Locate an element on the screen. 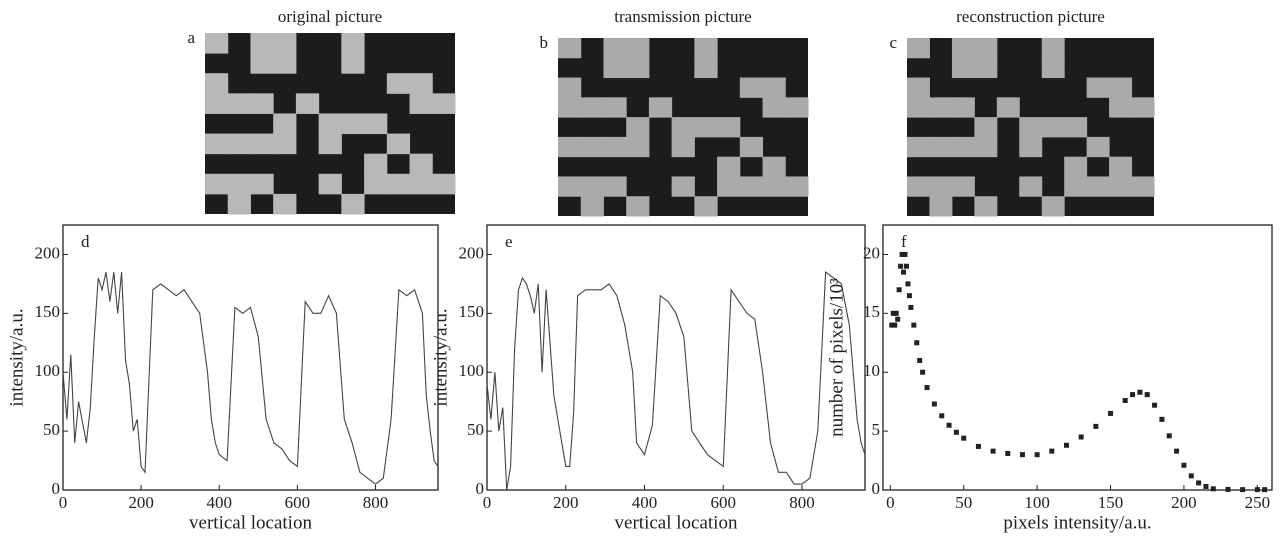 Image resolution: width=1287 pixels, height=546 pixels. plot-frame is located at coordinates (1077, 357).